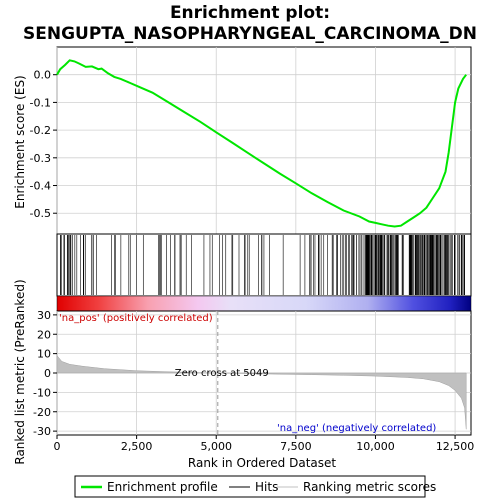 This screenshot has width=500, height=500. I want to click on es-y-ticks: 0.0 -0.1 -0.2 -0.3 -0.4 -0.5, so click(43, 144).